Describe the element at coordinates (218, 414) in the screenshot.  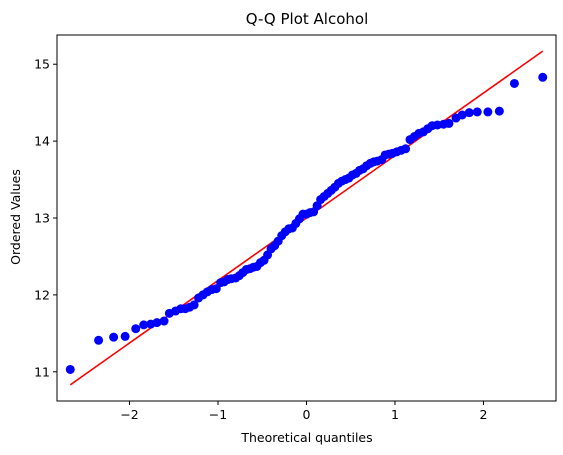
I see `x-tick-label: −1` at that location.